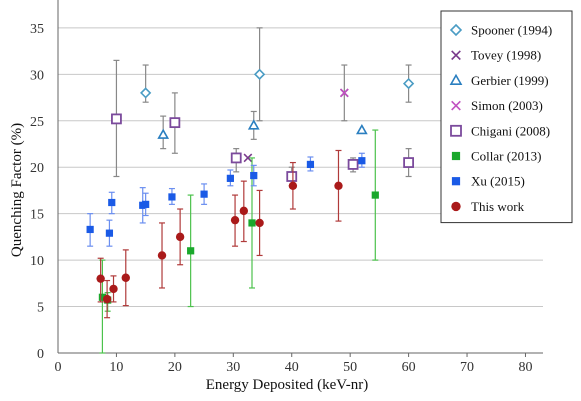 This screenshot has width=581, height=401. I want to click on y-tick-label: 5, so click(40, 308).